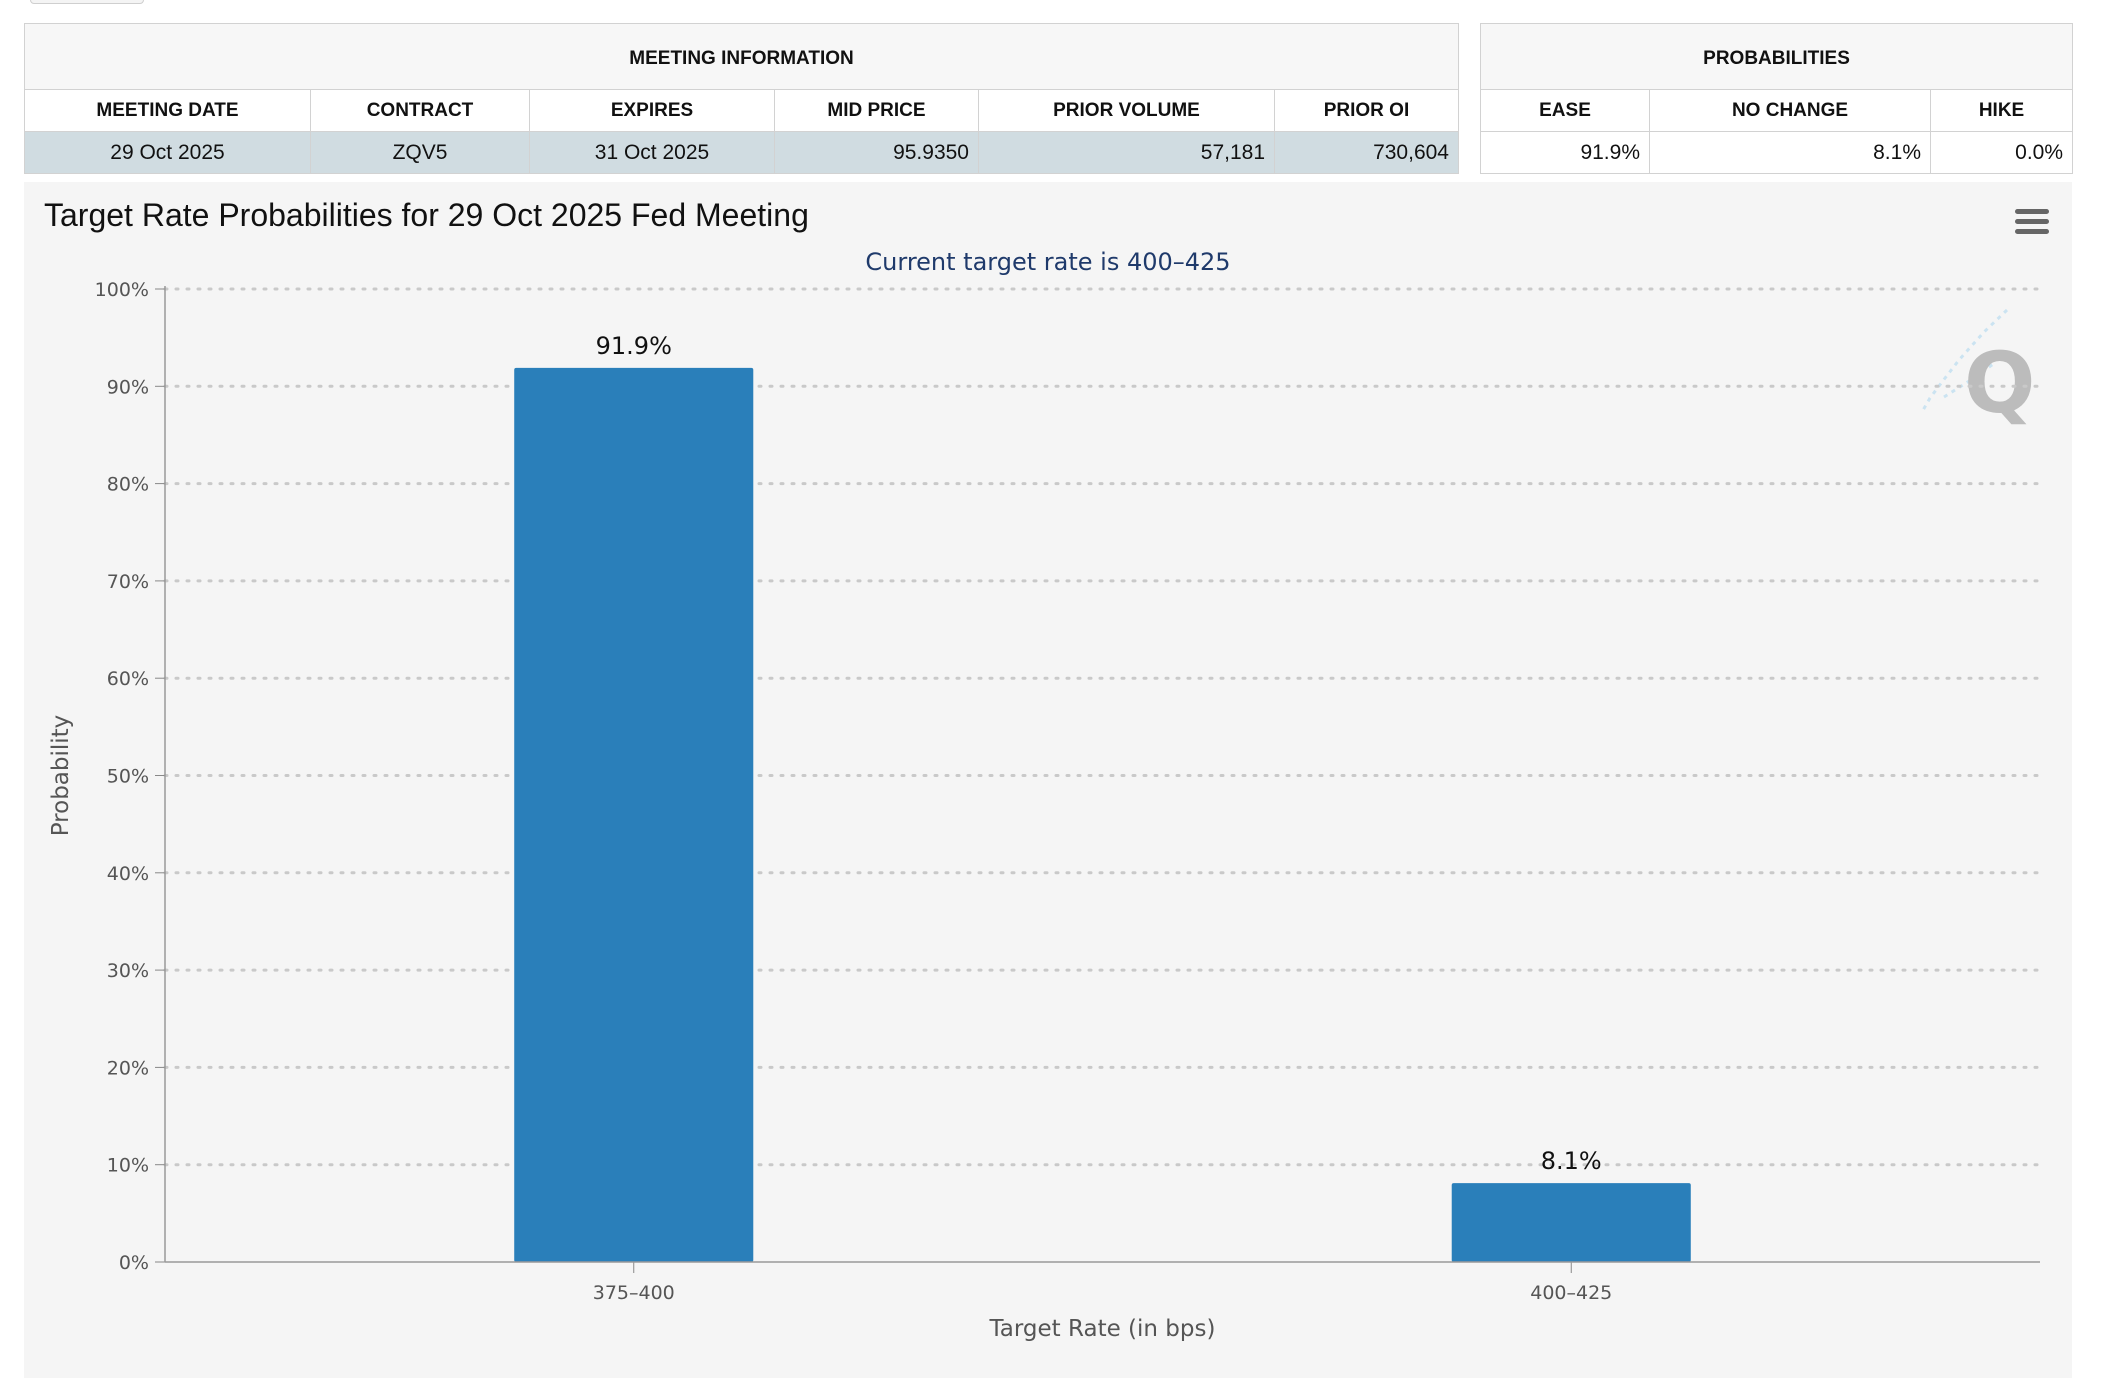 The image size is (2102, 1378). Describe the element at coordinates (1366, 152) in the screenshot. I see `prior-oi-value: 730,604` at that location.